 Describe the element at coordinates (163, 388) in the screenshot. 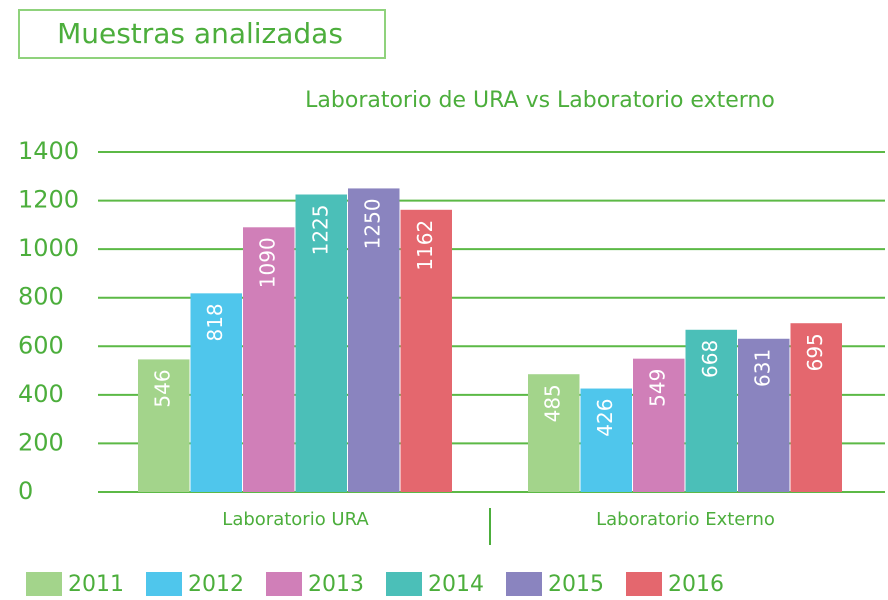

I see `value-label: 546` at that location.